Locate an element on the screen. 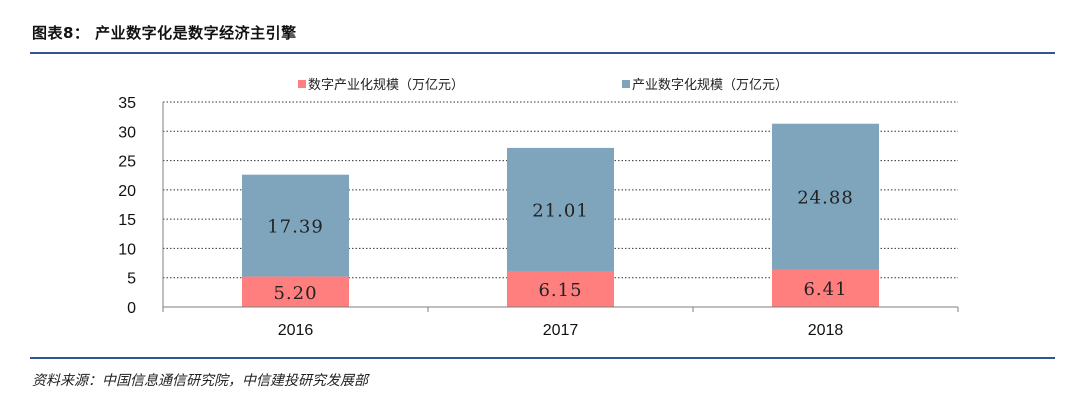 Image resolution: width=1080 pixels, height=402 pixels. data-label: 17.39 is located at coordinates (295, 227).